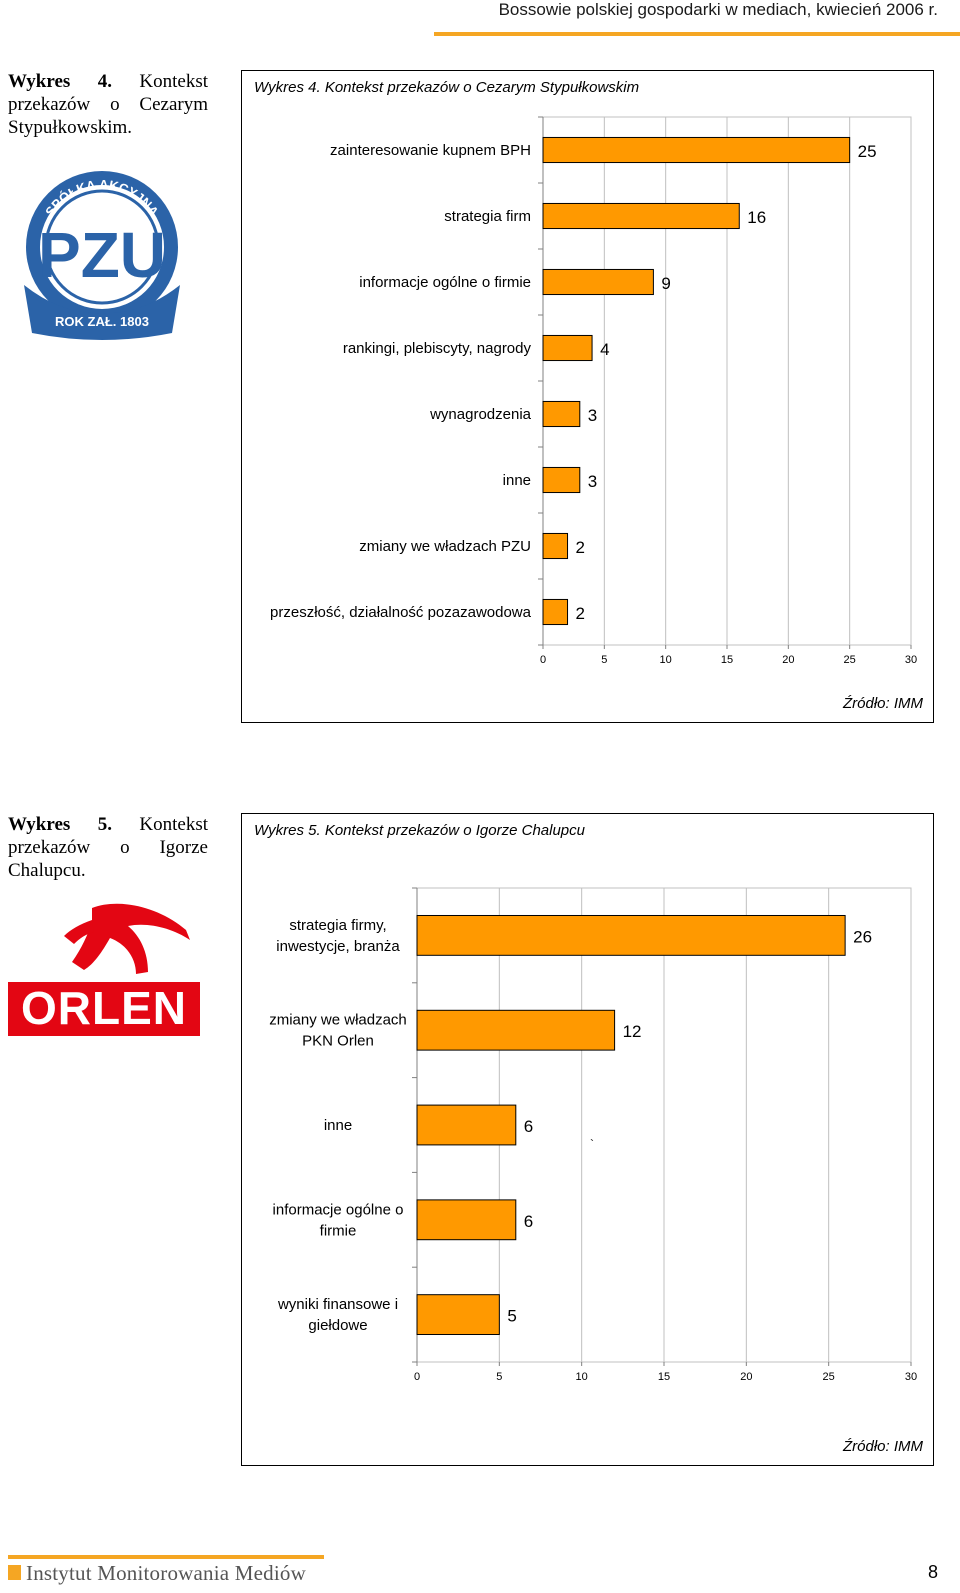 Image resolution: width=960 pixels, height=1593 pixels. I want to click on pzu-letters: PZU, so click(102, 255).